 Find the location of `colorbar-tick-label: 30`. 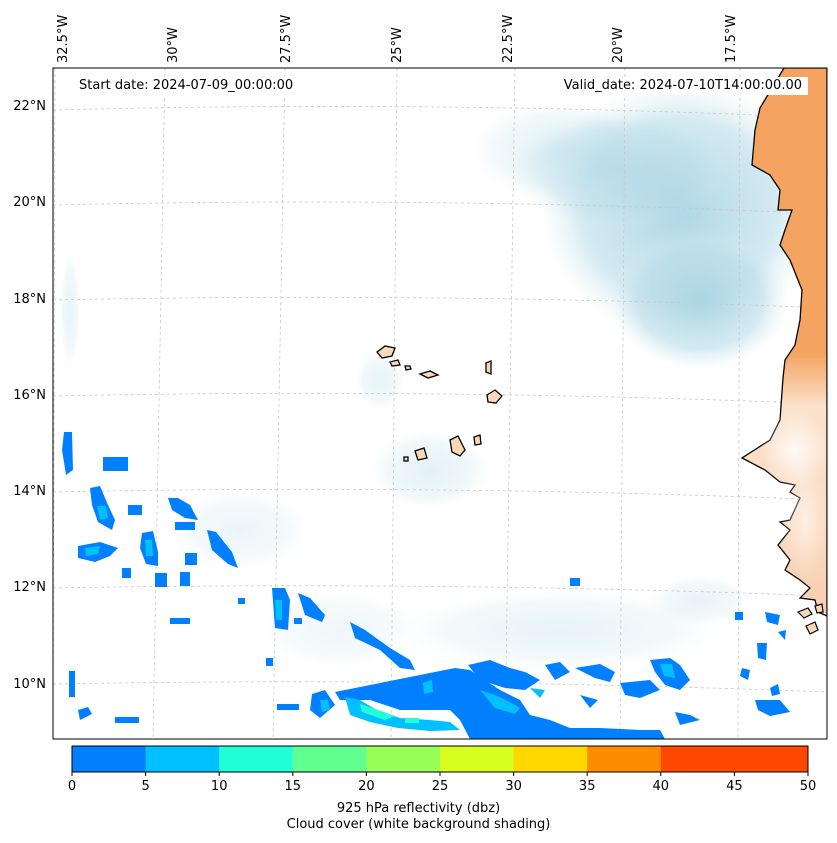

colorbar-tick-label: 30 is located at coordinates (513, 786).